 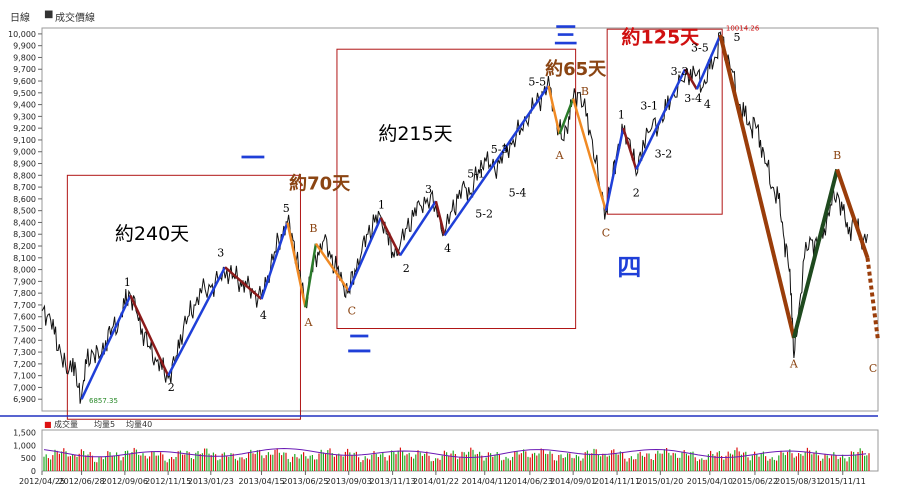 I want to click on legend-marker: ■, so click(x=49, y=14).